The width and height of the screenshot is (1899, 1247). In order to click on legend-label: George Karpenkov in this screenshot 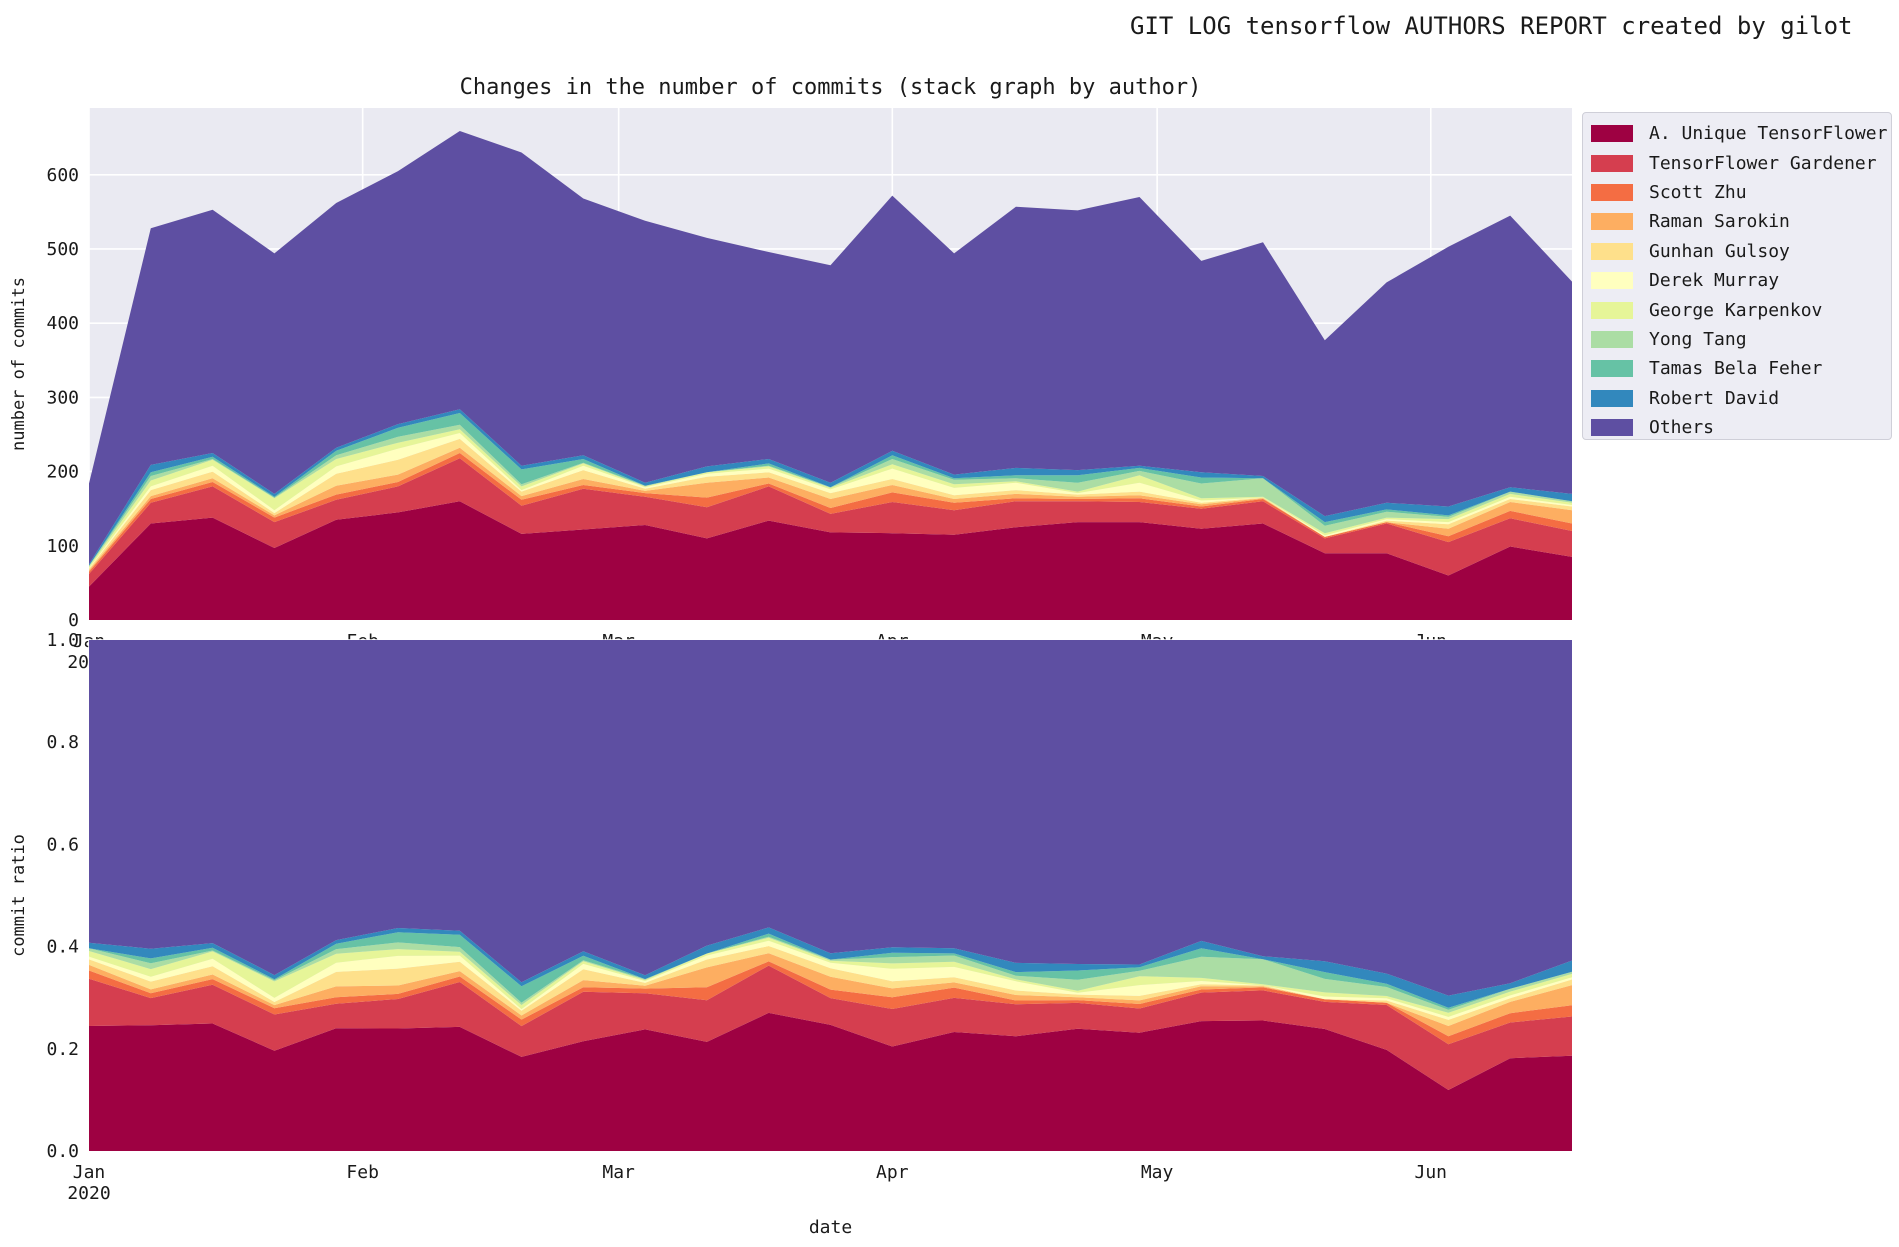, I will do `click(1736, 310)`.